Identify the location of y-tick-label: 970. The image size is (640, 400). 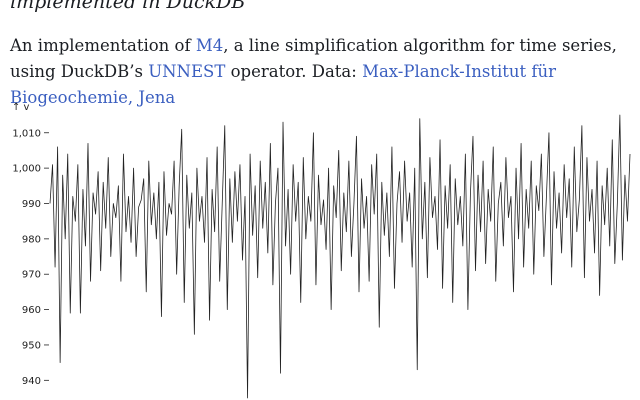
(31, 275).